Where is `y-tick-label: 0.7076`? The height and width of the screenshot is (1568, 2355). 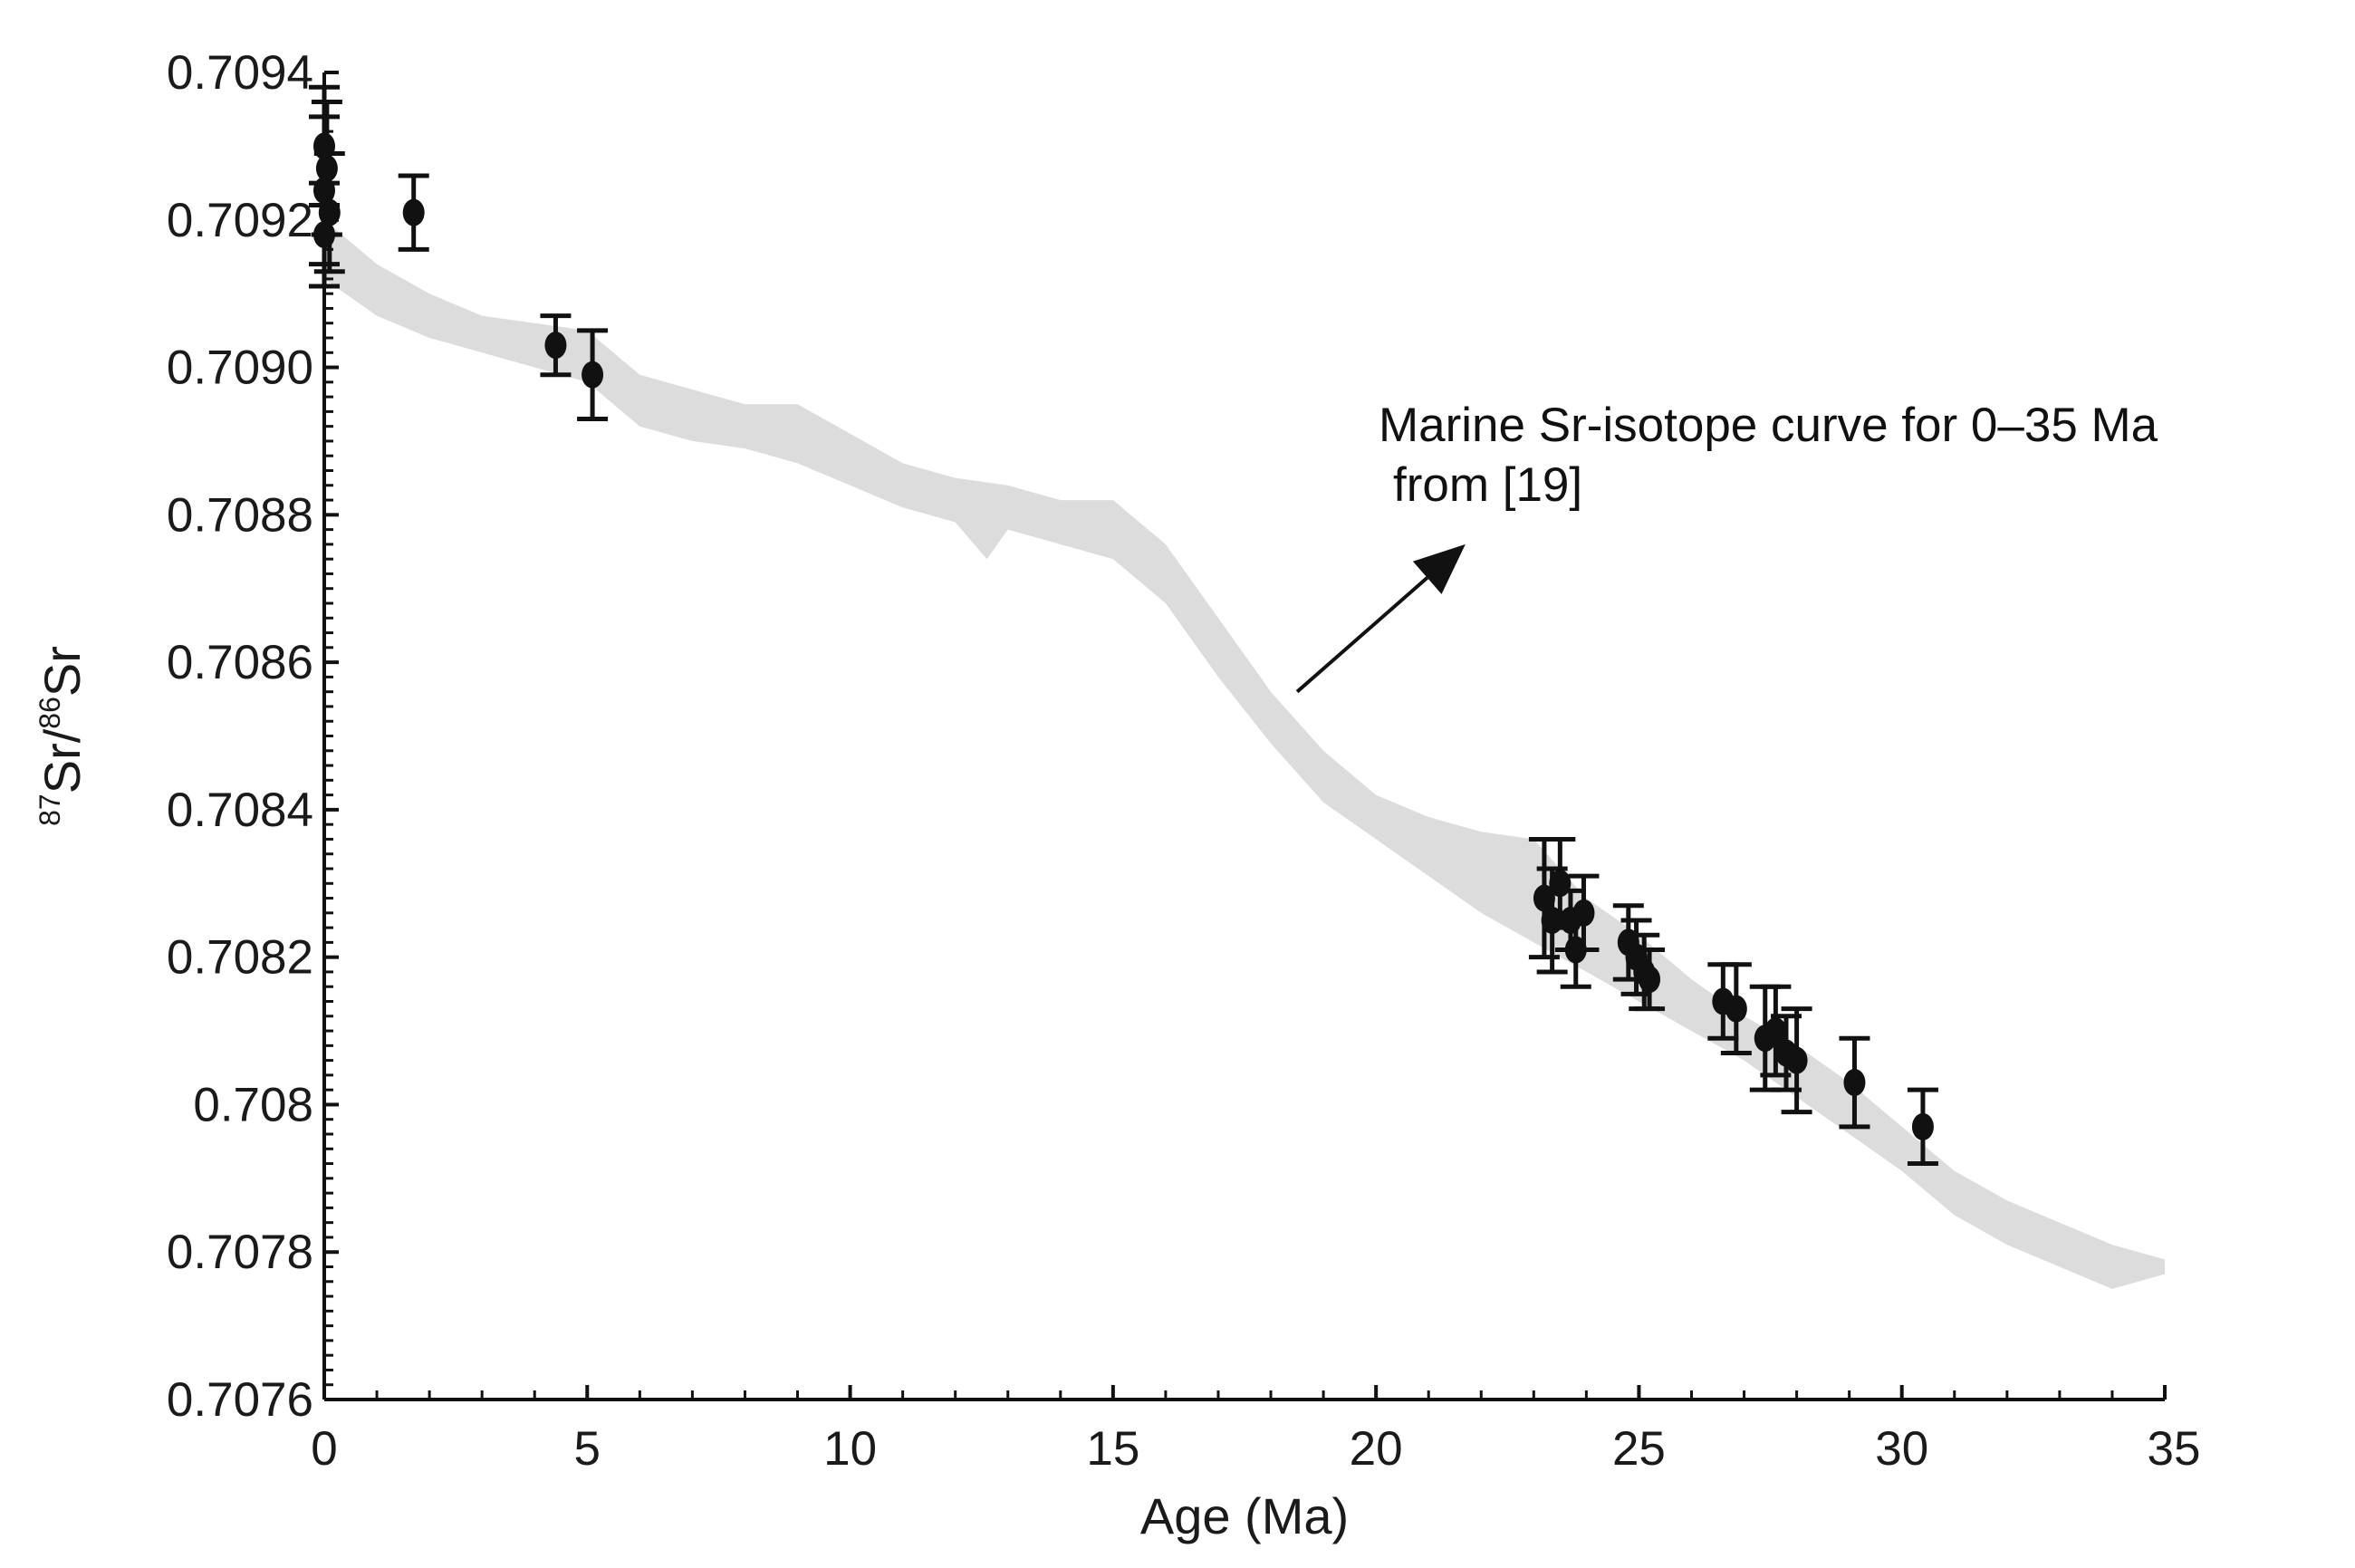 y-tick-label: 0.7076 is located at coordinates (240, 1400).